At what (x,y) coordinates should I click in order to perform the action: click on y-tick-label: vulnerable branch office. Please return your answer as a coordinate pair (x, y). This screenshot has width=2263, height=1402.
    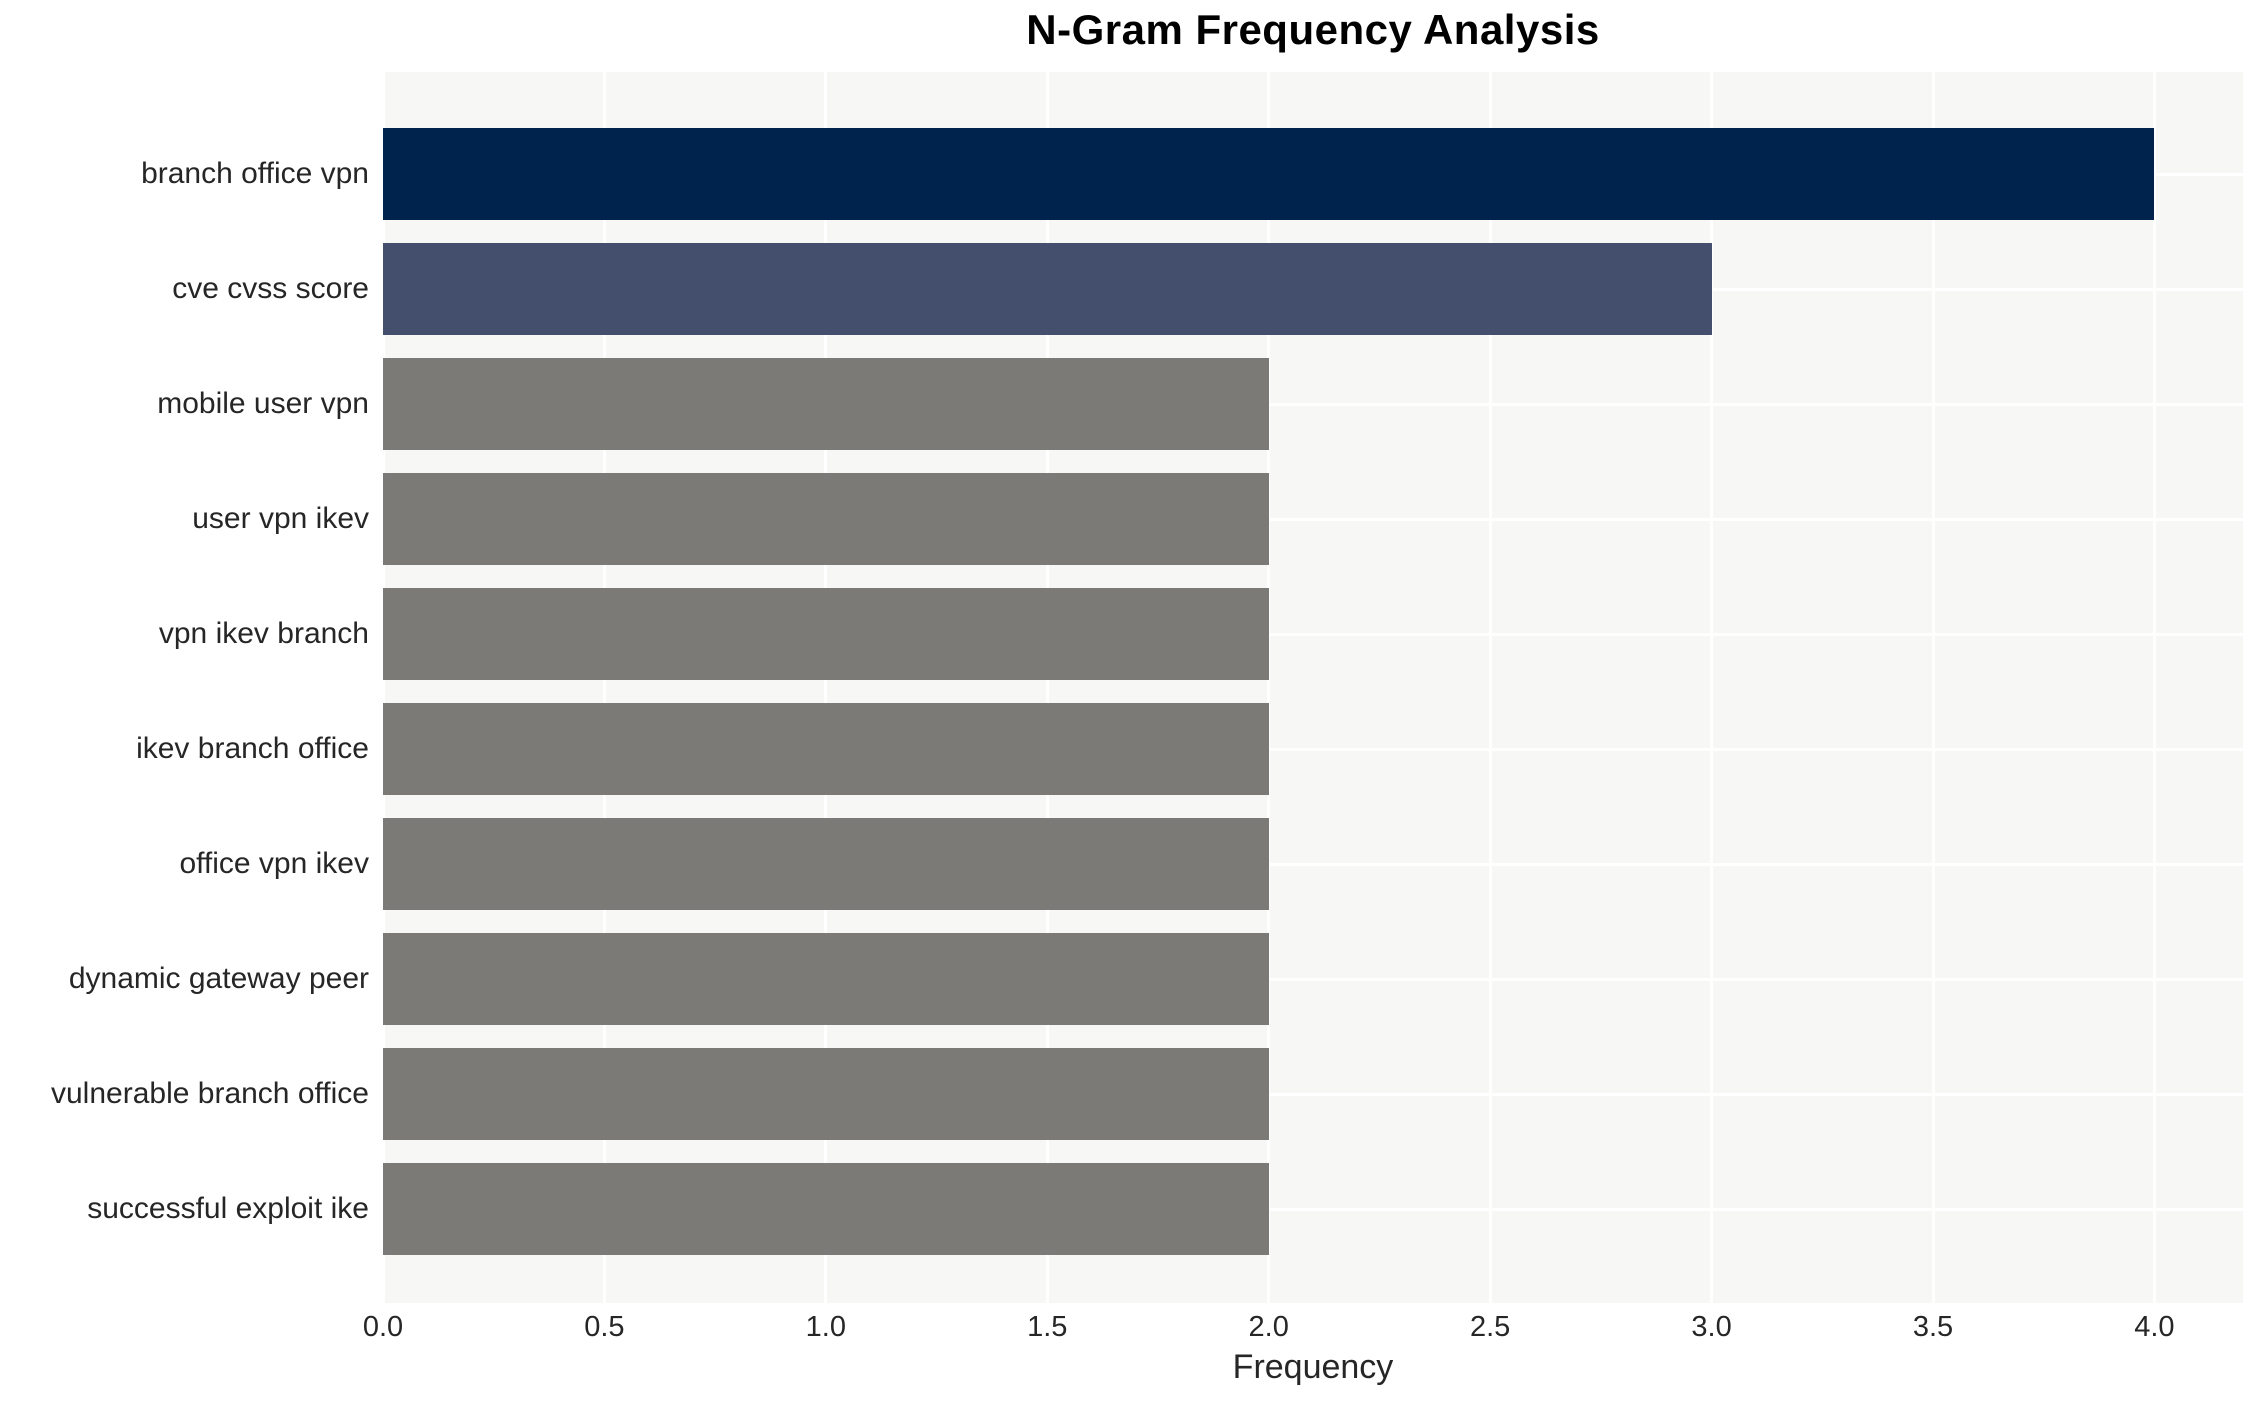
    Looking at the image, I should click on (210, 1093).